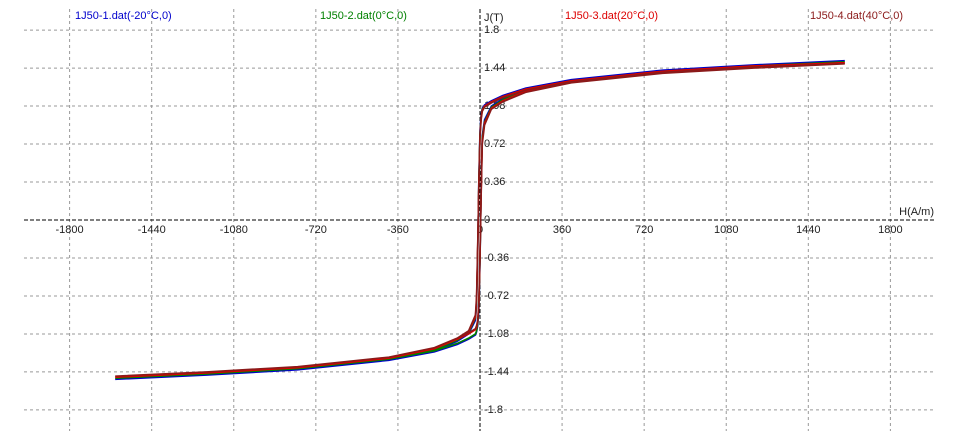 This screenshot has width=960, height=440. Describe the element at coordinates (493, 410) in the screenshot. I see `y-tick-label: -1.8` at that location.